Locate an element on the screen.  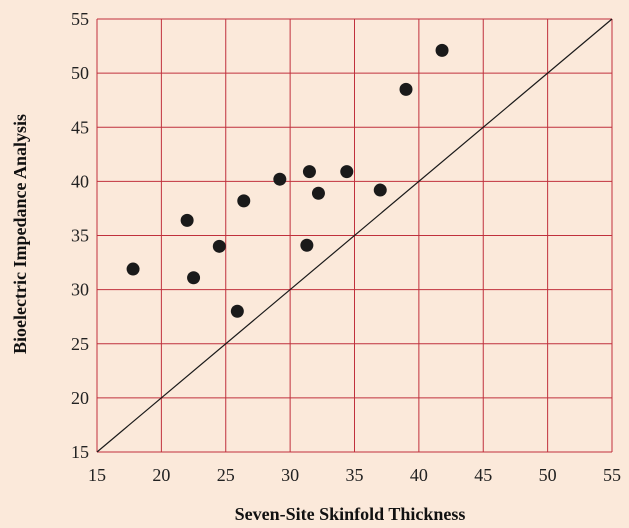
y-tick-labels: 15 20 25 30 35 40 45 50 55 is located at coordinates (80, 235).